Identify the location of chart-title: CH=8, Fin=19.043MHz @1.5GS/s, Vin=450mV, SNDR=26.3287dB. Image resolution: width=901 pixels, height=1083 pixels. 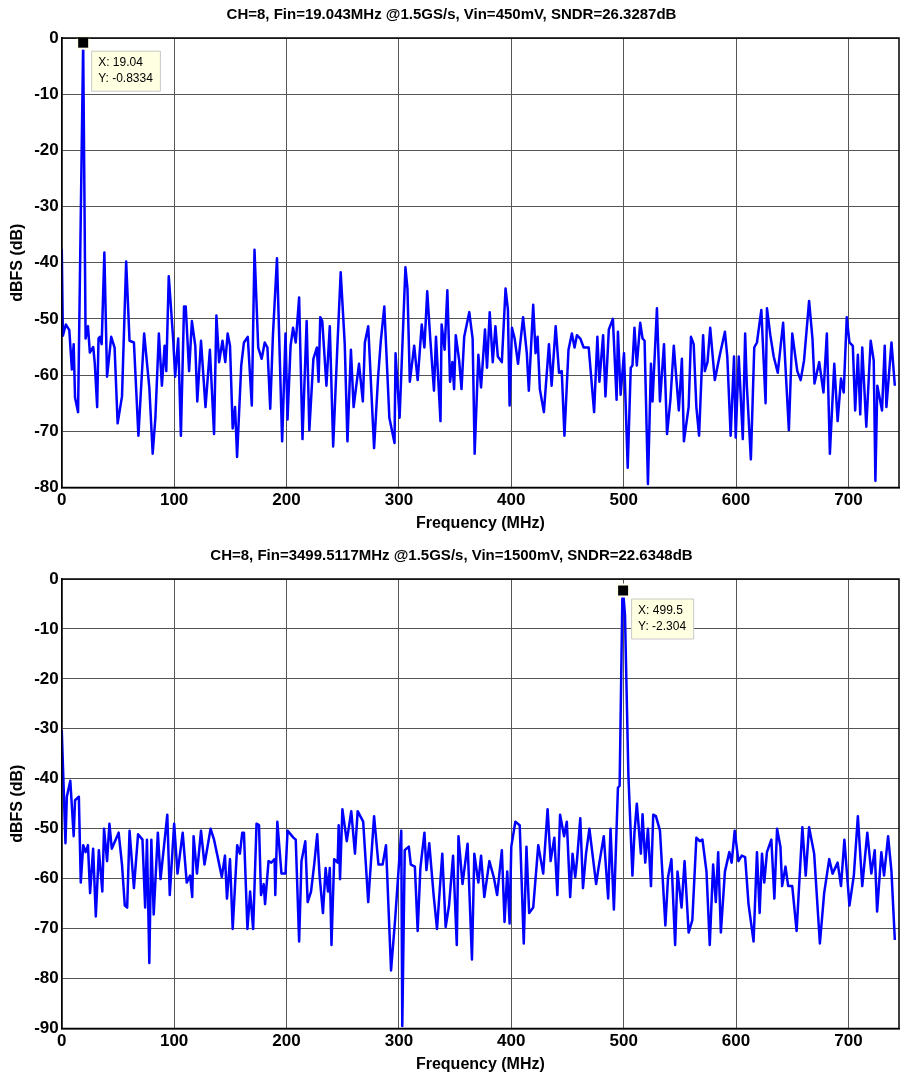
(451, 14).